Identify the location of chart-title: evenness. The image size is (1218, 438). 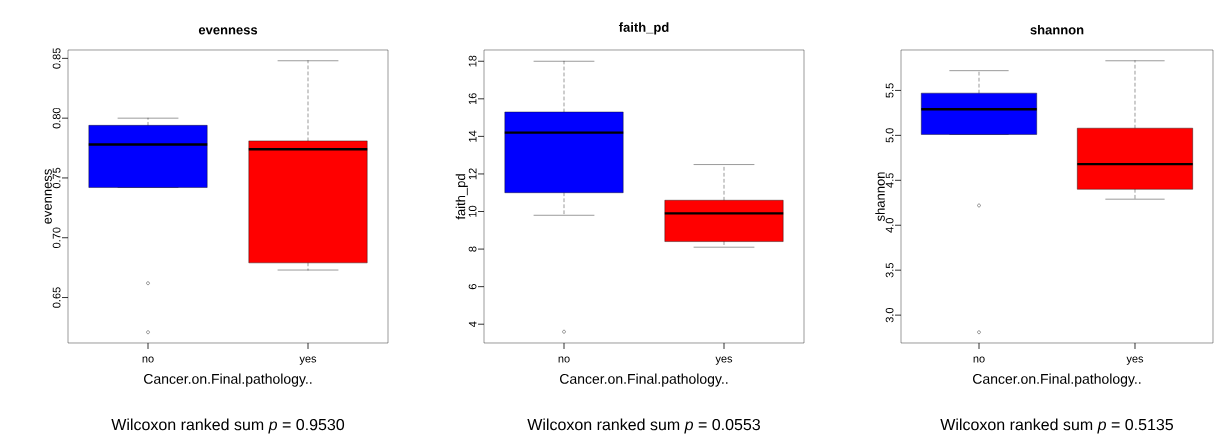
(228, 31).